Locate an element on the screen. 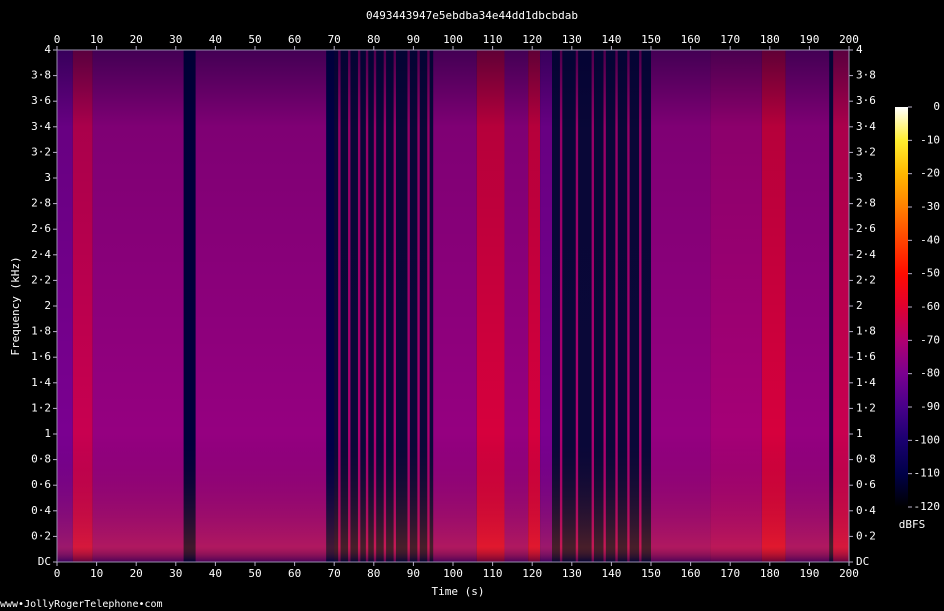  y-tick-label: 3·2 is located at coordinates (41, 151).